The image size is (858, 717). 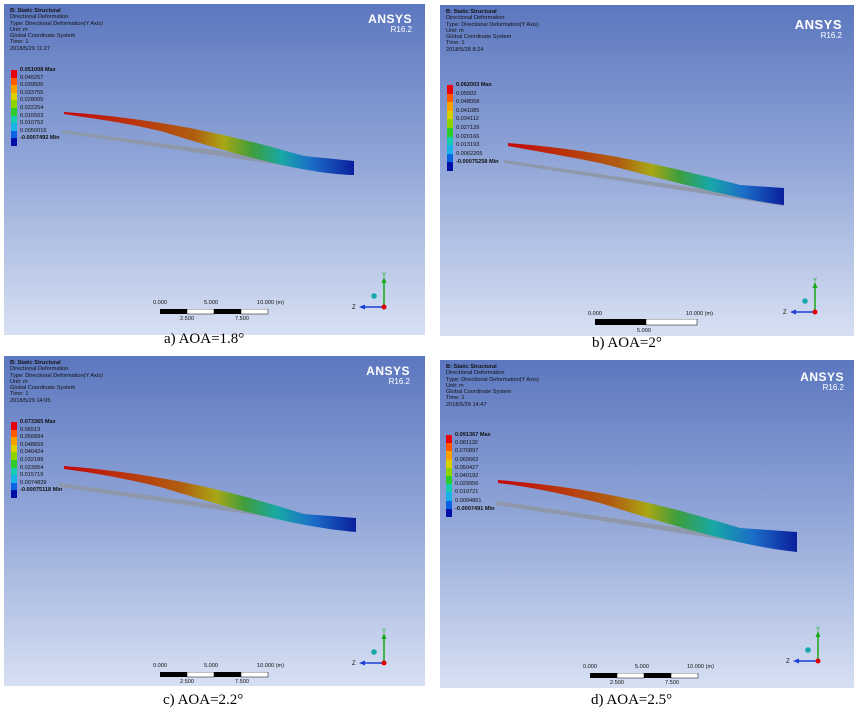 What do you see at coordinates (203, 700) in the screenshot?
I see `caption-c: c) AOA=2.2°` at bounding box center [203, 700].